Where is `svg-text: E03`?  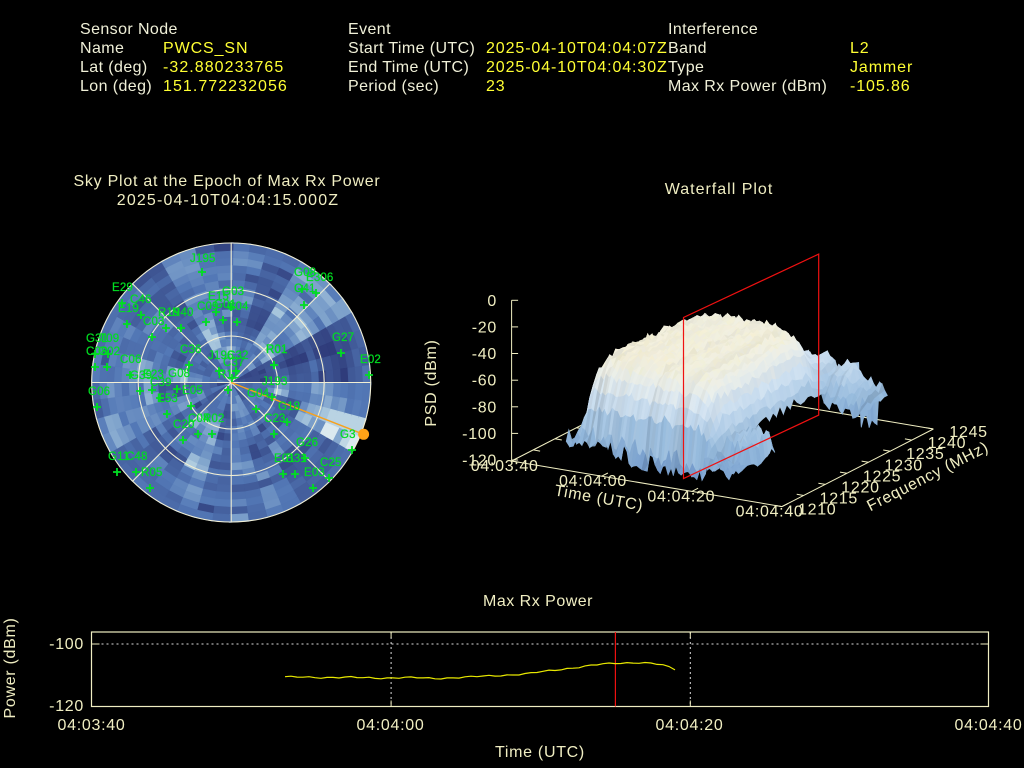 svg-text: E03 is located at coordinates (314, 473).